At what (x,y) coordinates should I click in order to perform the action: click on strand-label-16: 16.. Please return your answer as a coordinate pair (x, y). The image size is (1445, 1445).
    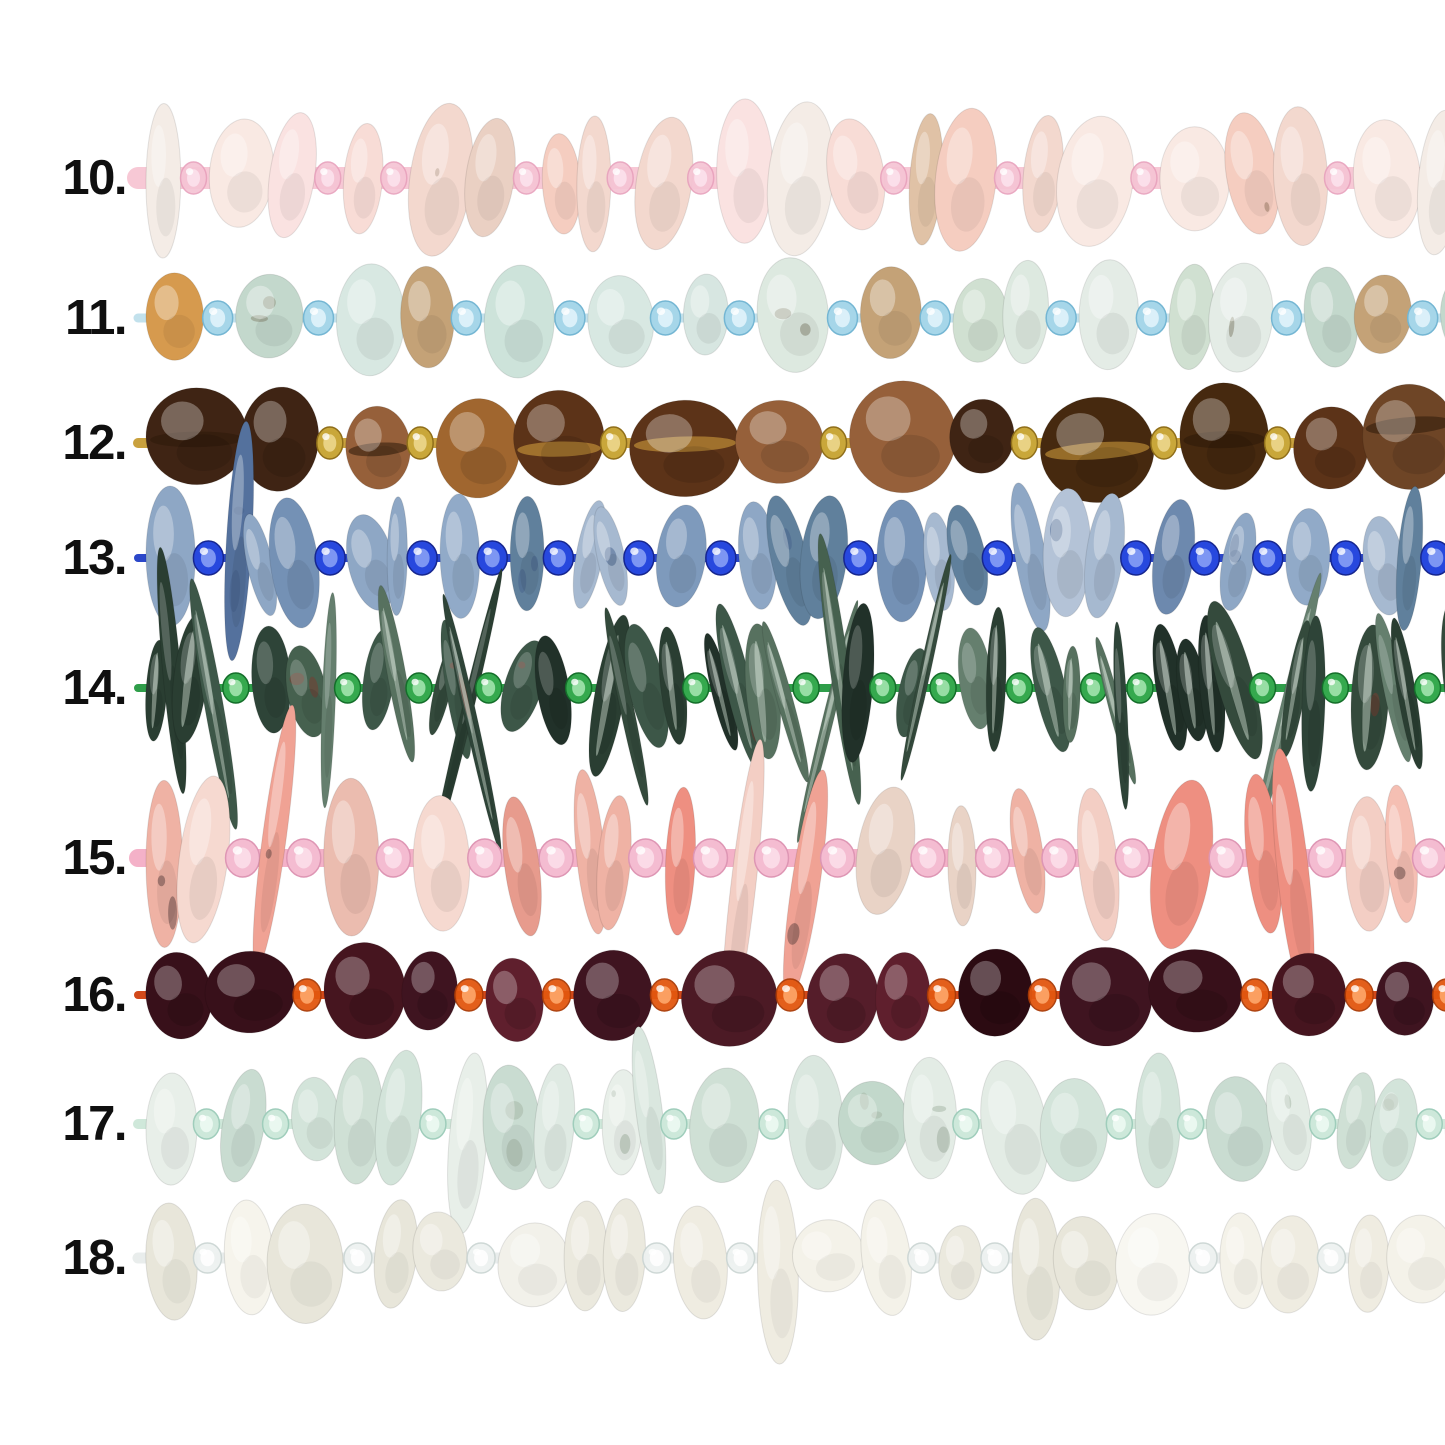
    Looking at the image, I should click on (94, 995).